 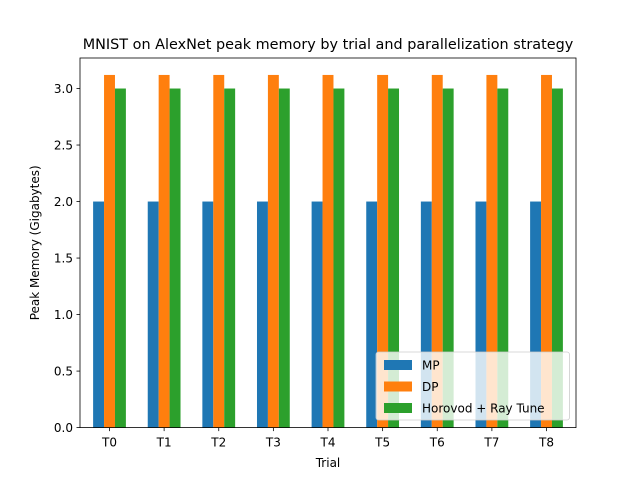 I want to click on bar-dp-t2, so click(x=219, y=251).